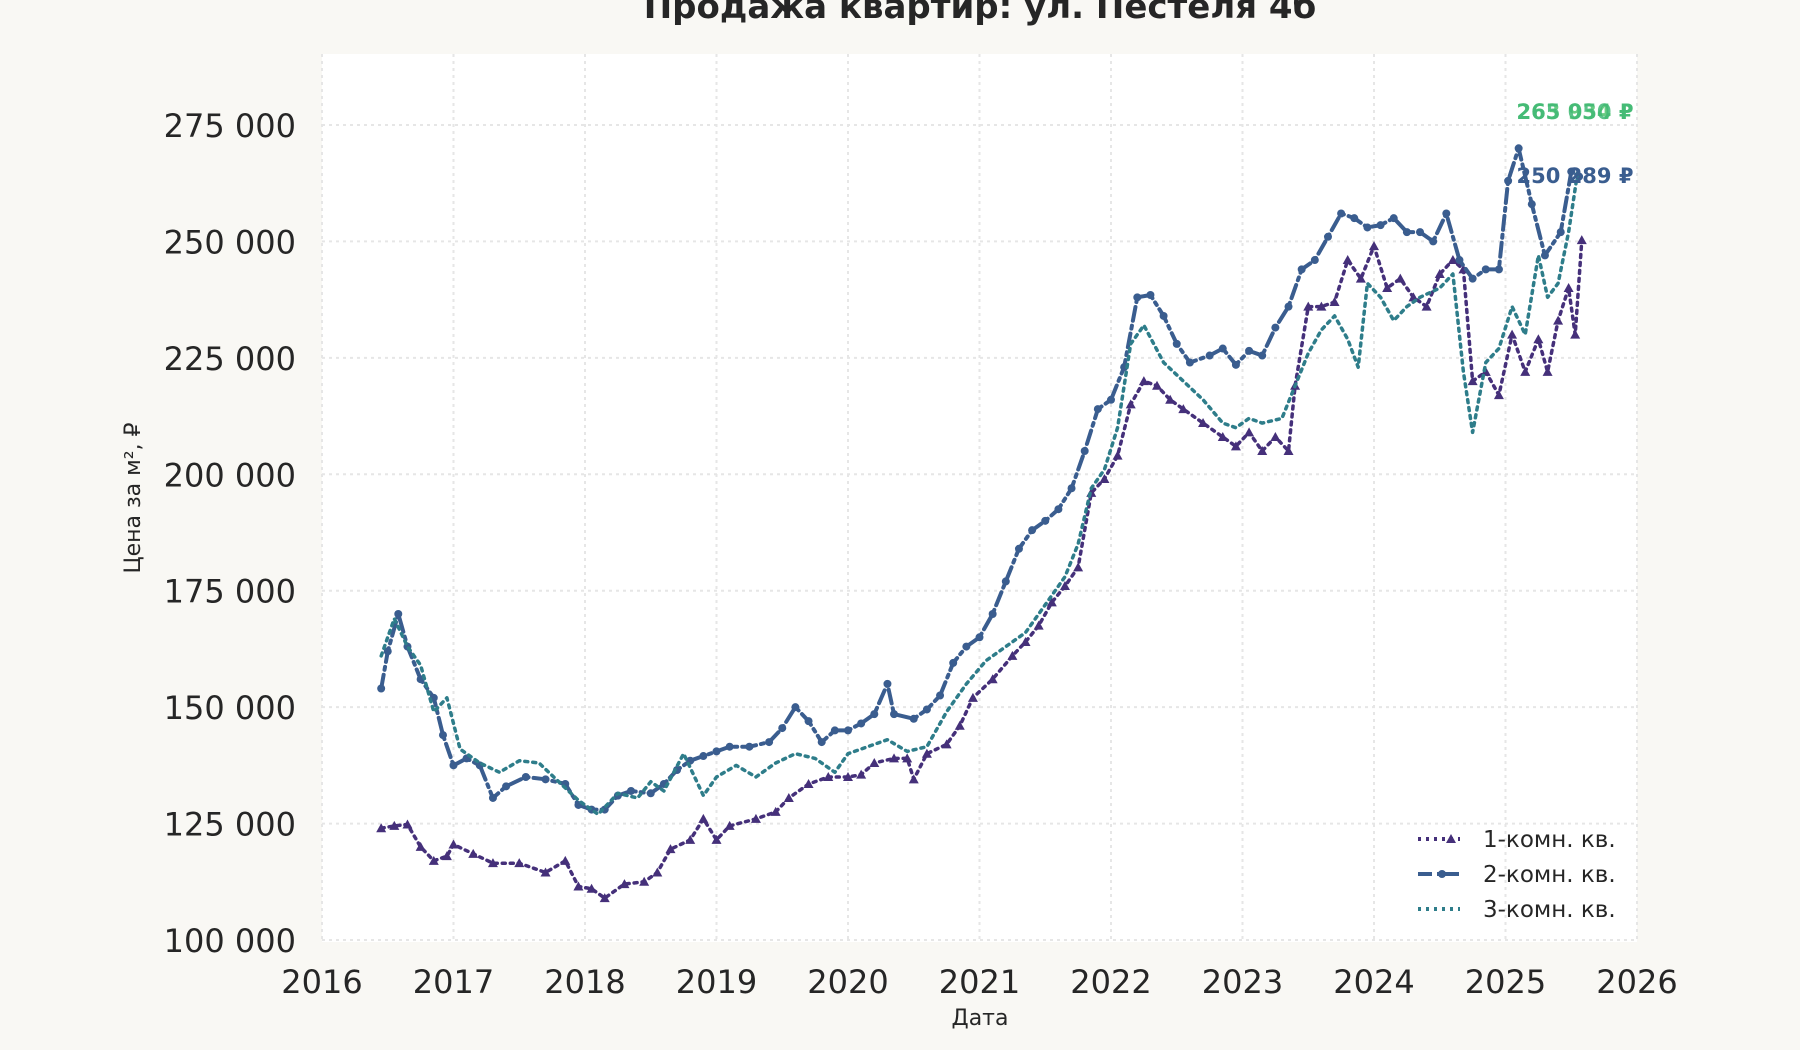 This screenshot has height=1050, width=1800. What do you see at coordinates (847, 982) in the screenshot?
I see `x-tick-label: 2020` at bounding box center [847, 982].